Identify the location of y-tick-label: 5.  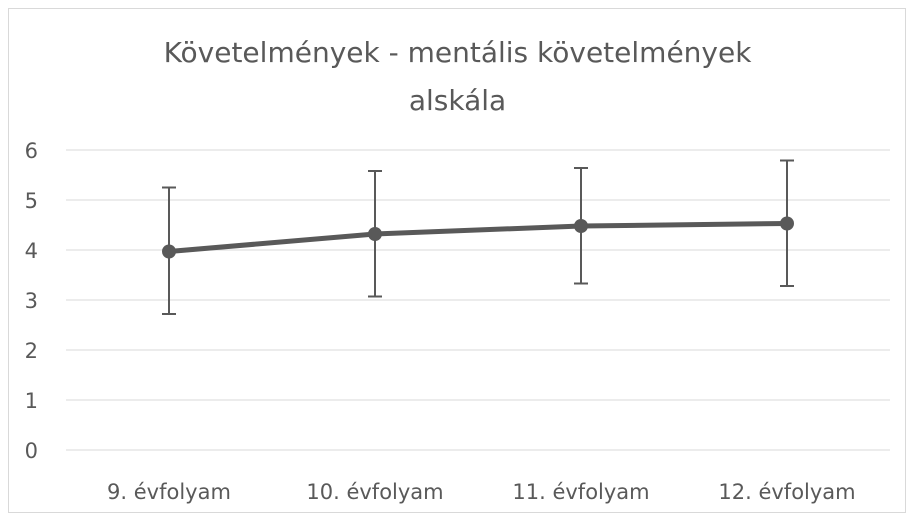
(31, 201).